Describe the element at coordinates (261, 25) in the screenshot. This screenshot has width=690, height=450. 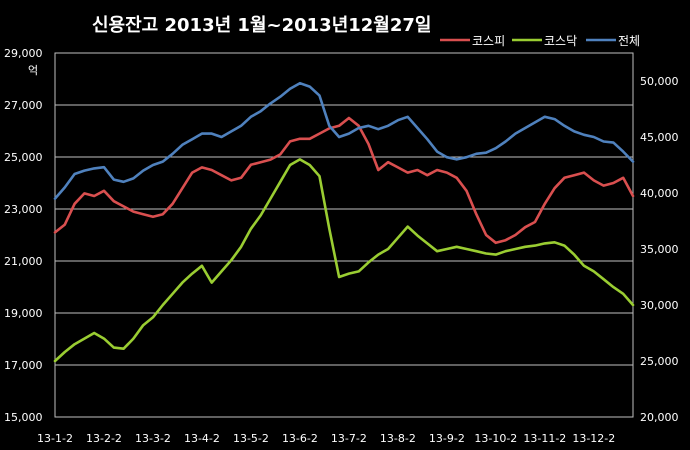
I see `chart-title: 신용잔고 2013년 1월~2013년12월27일` at that location.